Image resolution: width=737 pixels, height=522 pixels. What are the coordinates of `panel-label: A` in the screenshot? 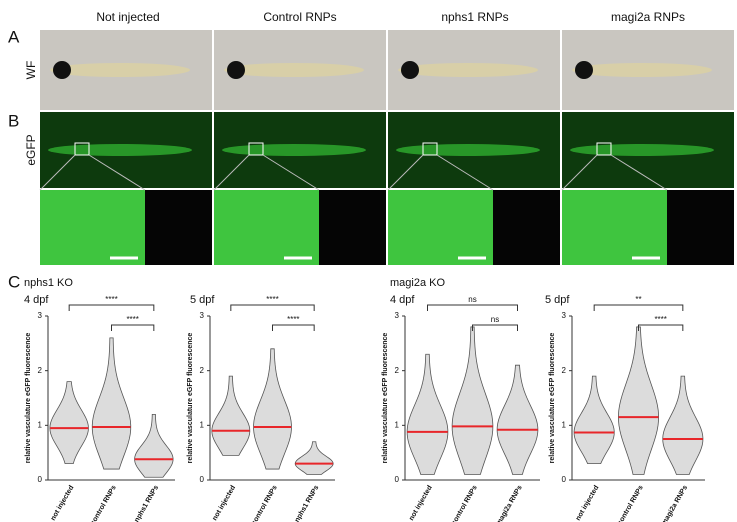 It's located at (14, 36).